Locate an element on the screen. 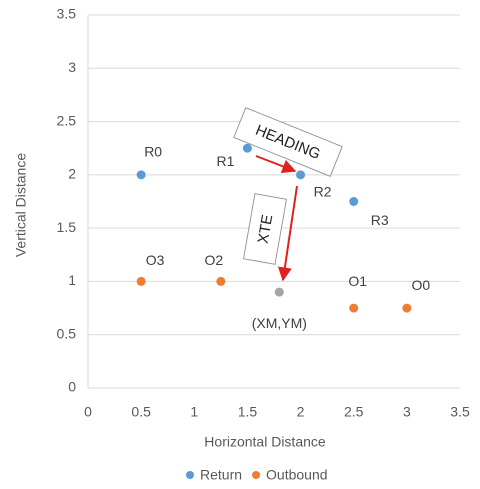  y-tick-label: 2 is located at coordinates (72, 174).